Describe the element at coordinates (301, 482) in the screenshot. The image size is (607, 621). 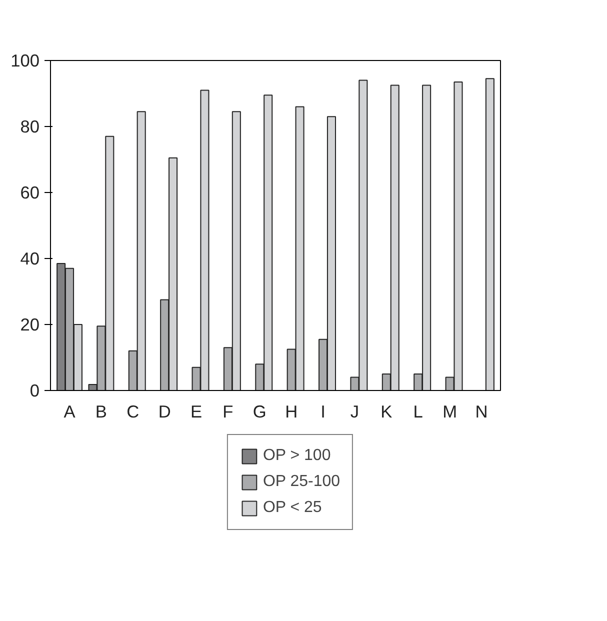
I see `legend-label: OP 25-100` at that location.